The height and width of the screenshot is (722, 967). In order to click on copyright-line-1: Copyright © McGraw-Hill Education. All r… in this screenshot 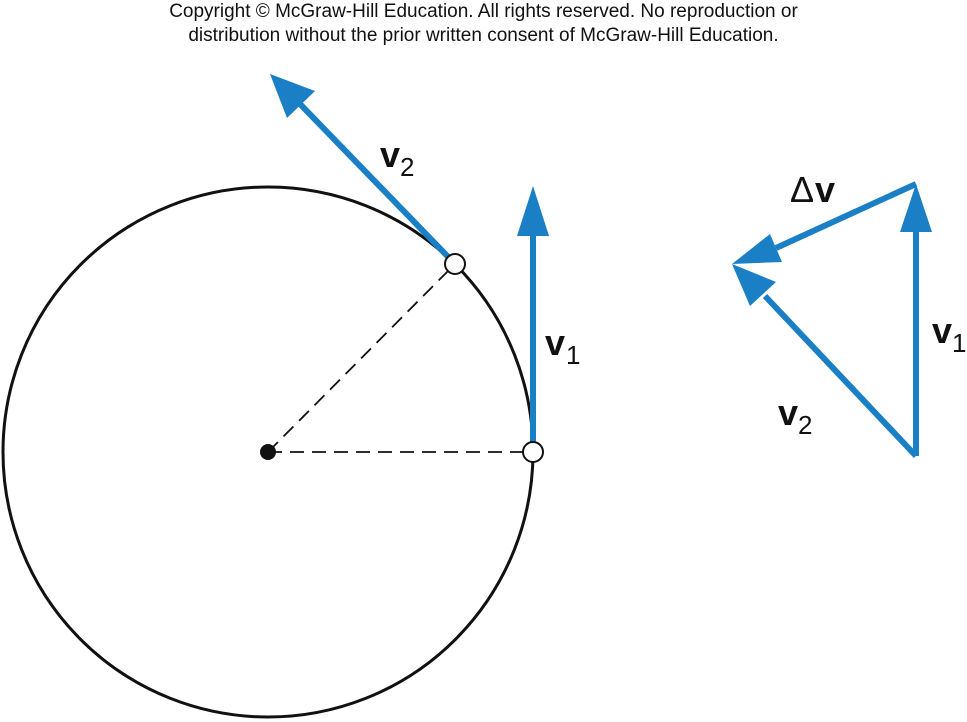, I will do `click(483, 11)`.